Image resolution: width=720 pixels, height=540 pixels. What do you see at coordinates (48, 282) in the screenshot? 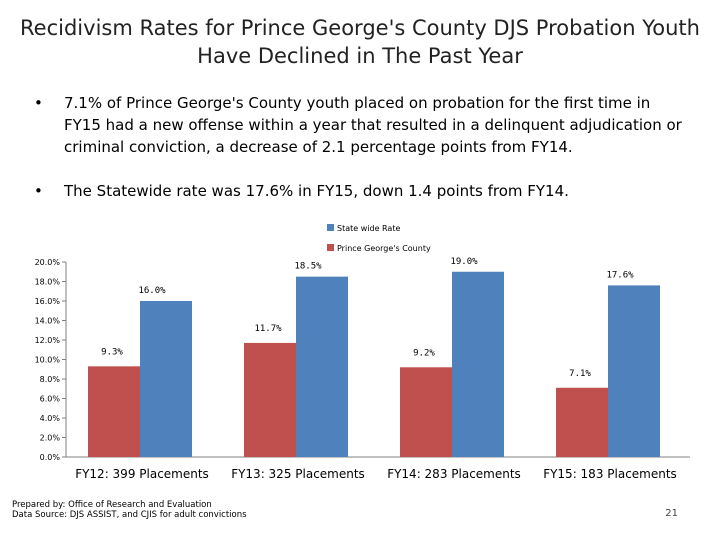
I see `y-tick-label: 18.0%` at bounding box center [48, 282].